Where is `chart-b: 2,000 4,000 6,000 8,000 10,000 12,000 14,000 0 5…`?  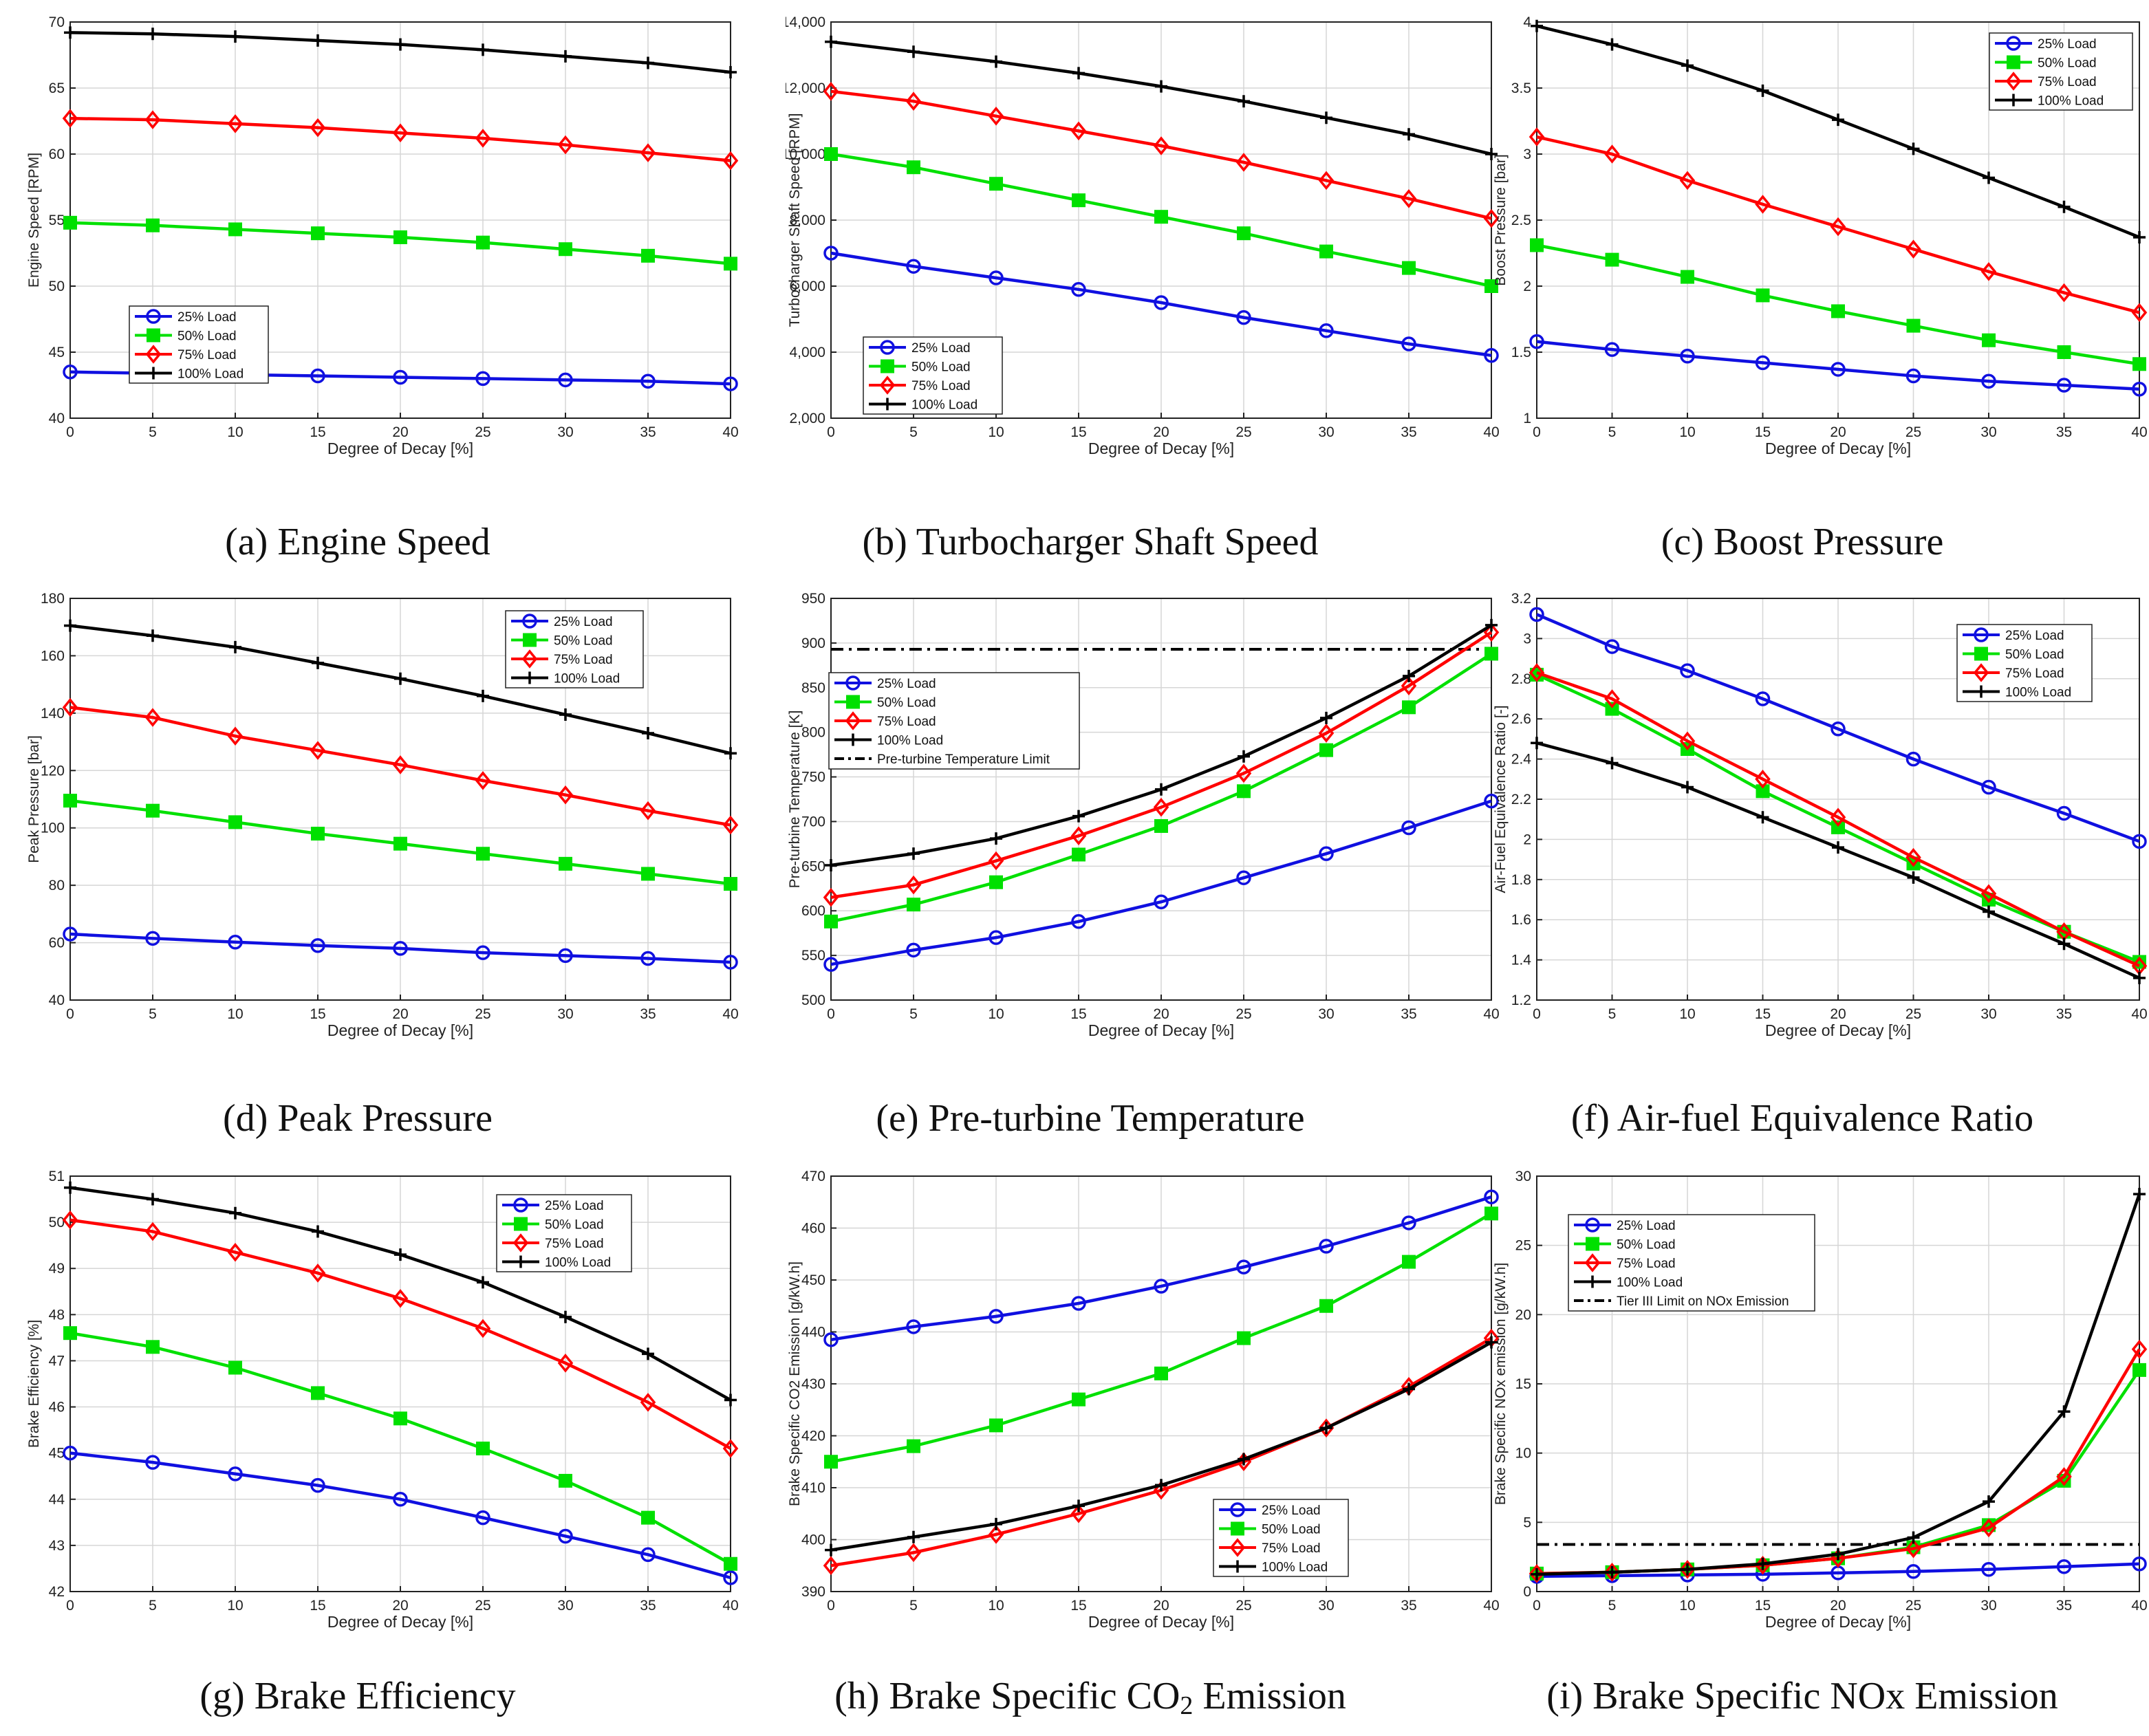
chart-b: 2,000 4,000 6,000 8,000 10,000 12,000 14,000 0 5… is located at coordinates (1143, 234).